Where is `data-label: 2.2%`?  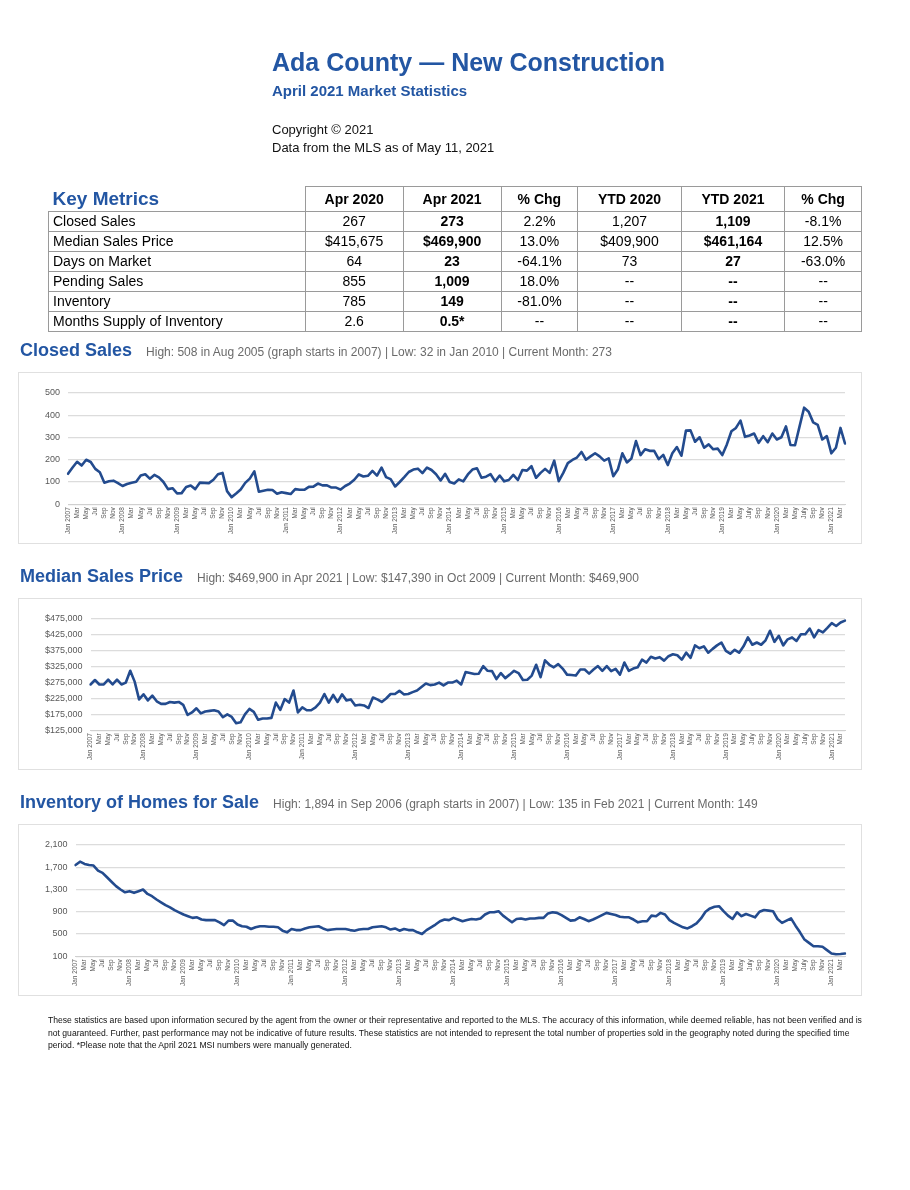
data-label: 2.2% is located at coordinates (539, 221).